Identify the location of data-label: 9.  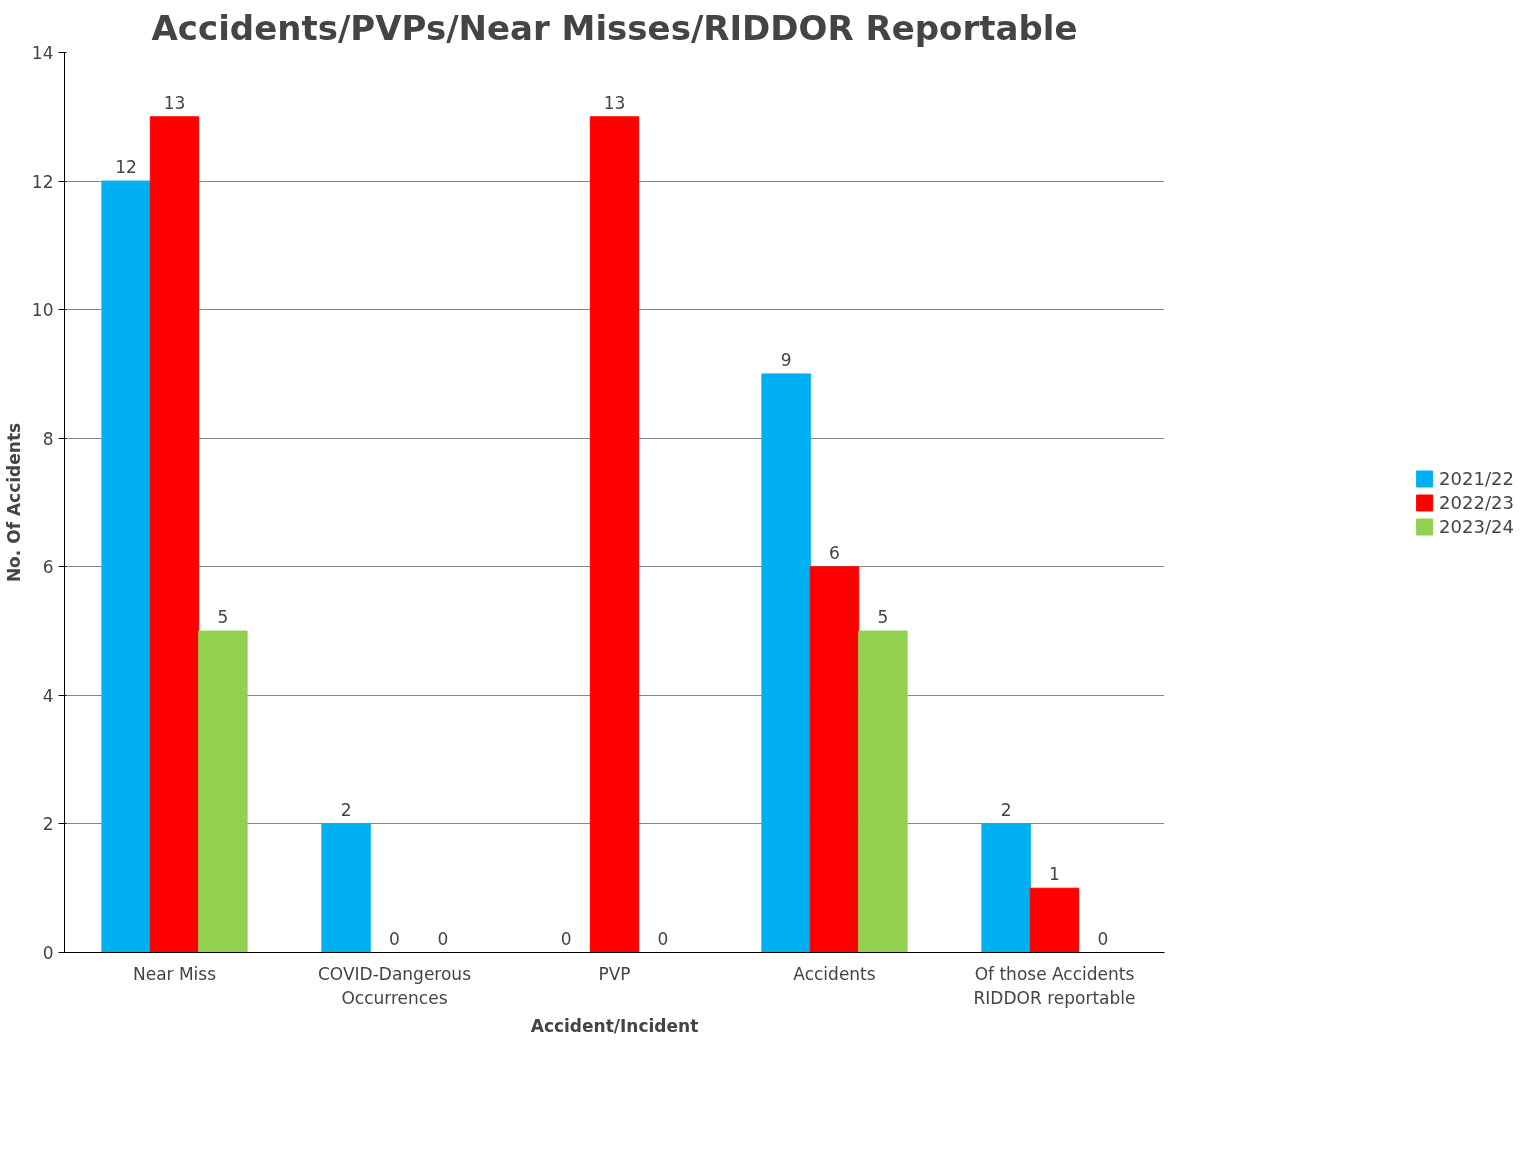
(786, 359).